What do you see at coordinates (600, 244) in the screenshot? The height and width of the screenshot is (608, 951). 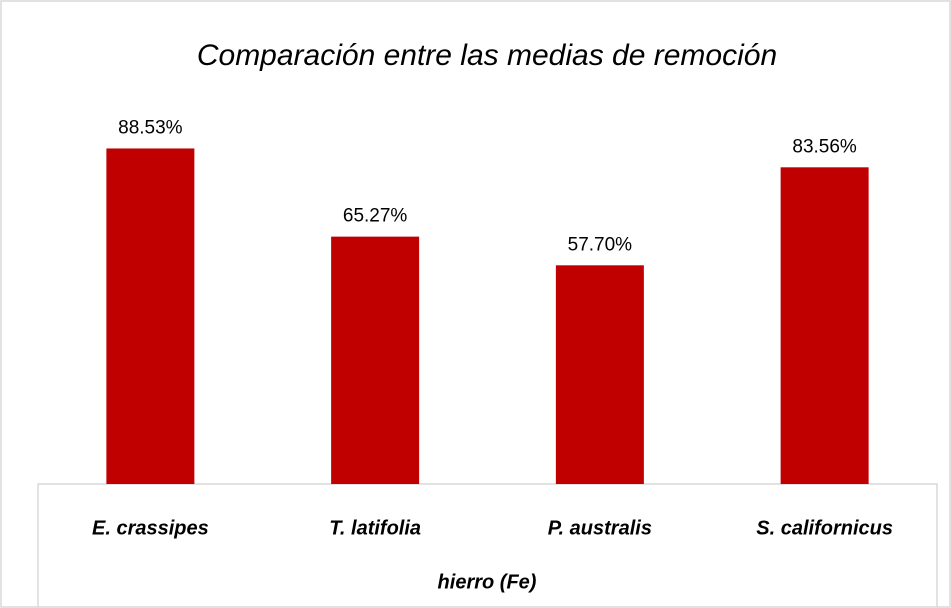 I see `value-label: 57.70%` at bounding box center [600, 244].